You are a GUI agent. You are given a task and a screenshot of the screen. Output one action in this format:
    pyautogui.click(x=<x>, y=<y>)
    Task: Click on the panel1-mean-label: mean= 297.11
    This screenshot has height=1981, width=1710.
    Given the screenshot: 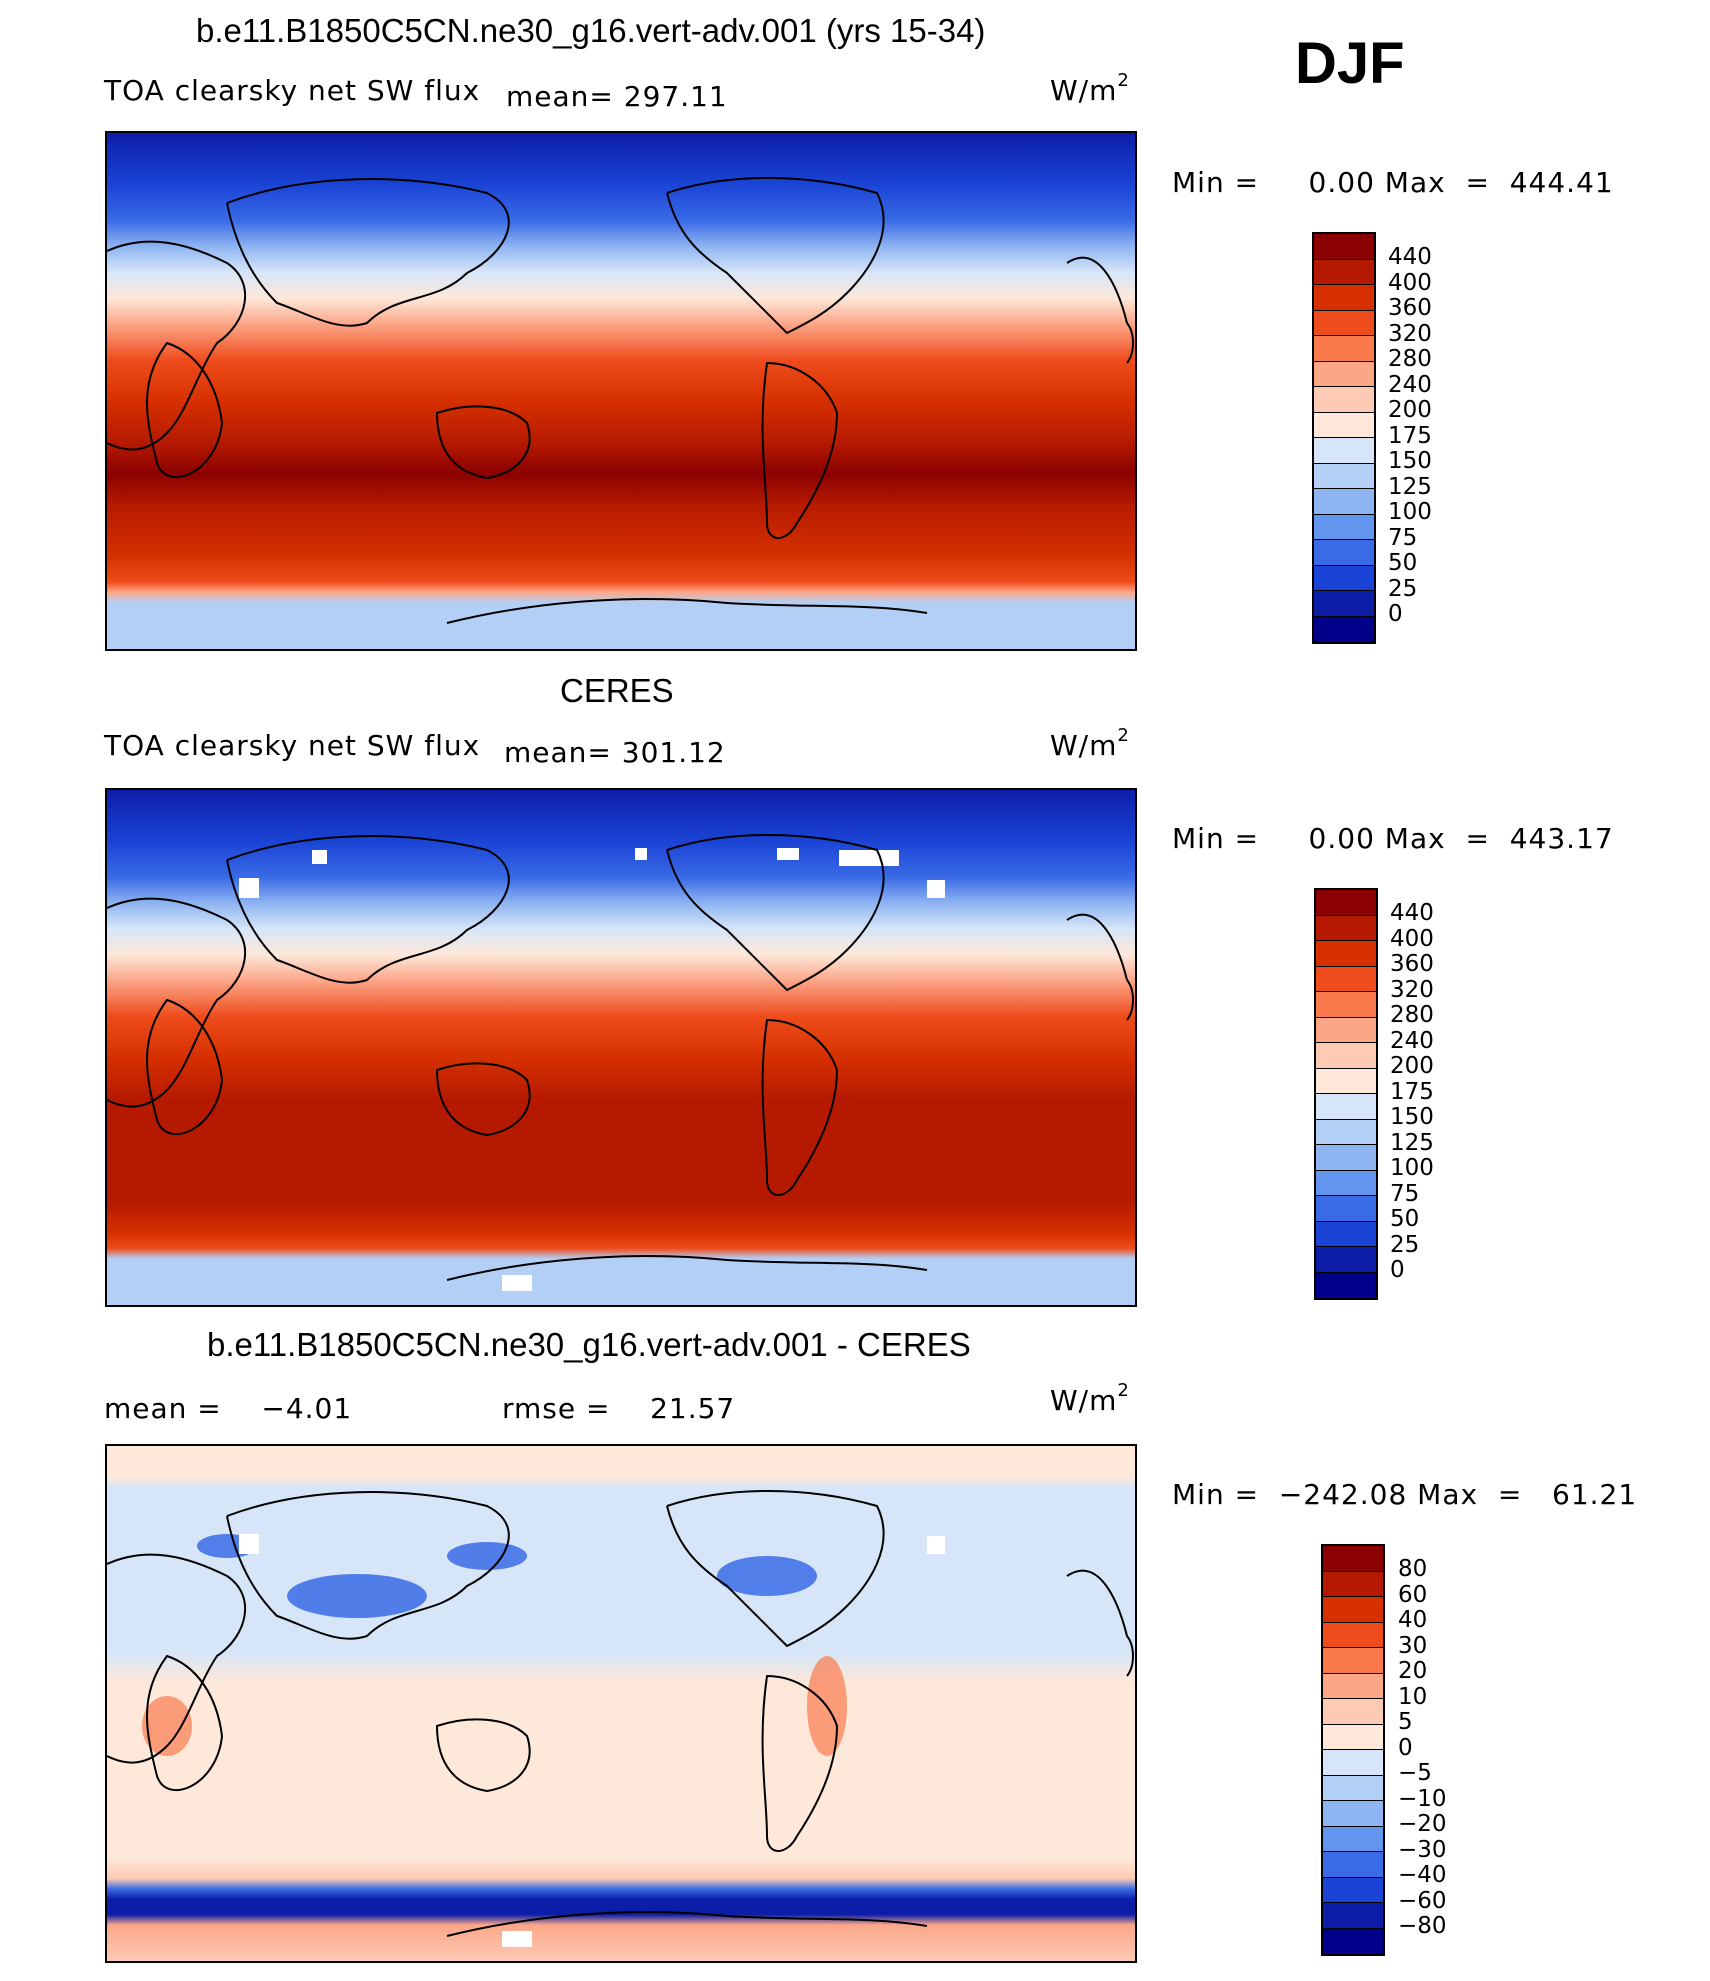 What is the action you would take?
    pyautogui.click(x=617, y=96)
    